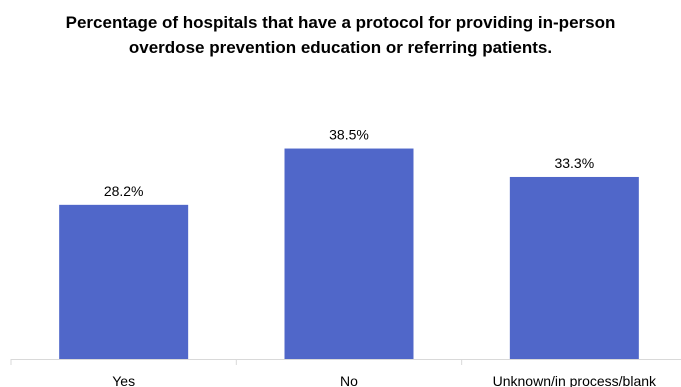  What do you see at coordinates (349, 135) in the screenshot?
I see `data-label: 38.5%` at bounding box center [349, 135].